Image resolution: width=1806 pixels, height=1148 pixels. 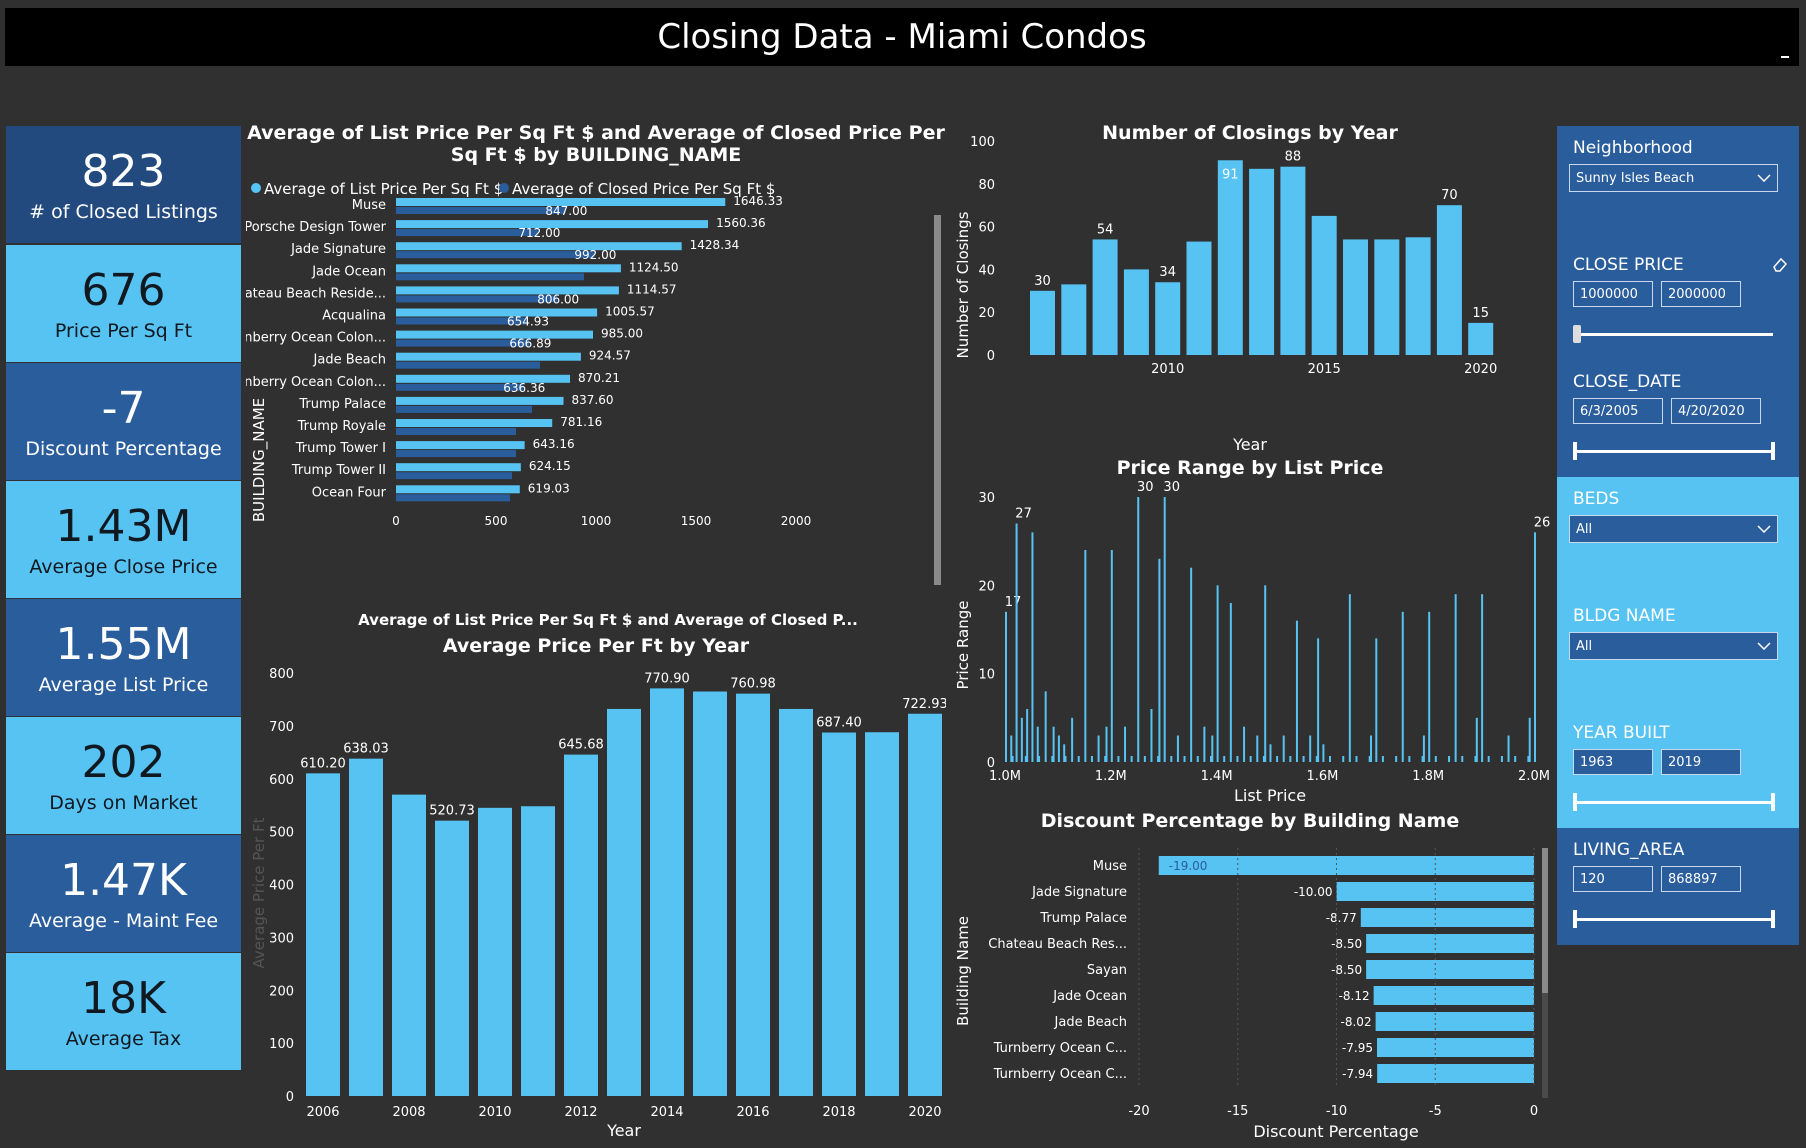 What do you see at coordinates (1171, 487) in the screenshot?
I see `data-label: 30` at bounding box center [1171, 487].